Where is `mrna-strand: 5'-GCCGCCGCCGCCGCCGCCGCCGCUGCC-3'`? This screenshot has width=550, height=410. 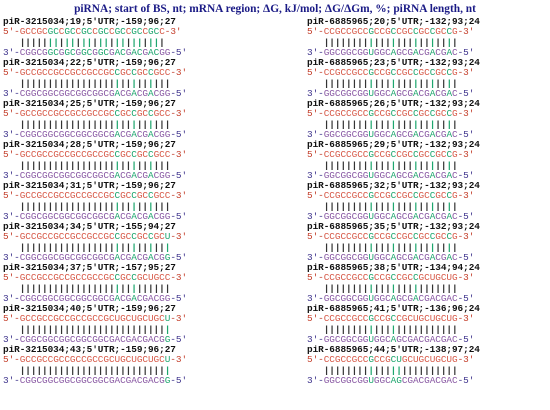
mrna-strand: 5'-GCCGCCGCCGCCGCCGCCGCCGCUGCC-3' is located at coordinates (95, 278).